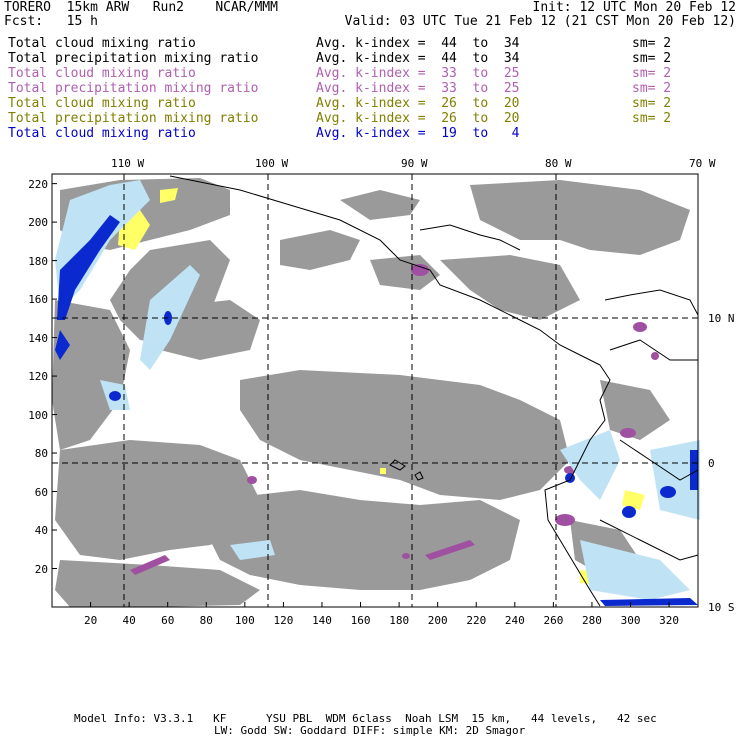 The height and width of the screenshot is (740, 740). What do you see at coordinates (418, 133) in the screenshot?
I see `legend-k: Avg. k-index = 19 to 4` at bounding box center [418, 133].